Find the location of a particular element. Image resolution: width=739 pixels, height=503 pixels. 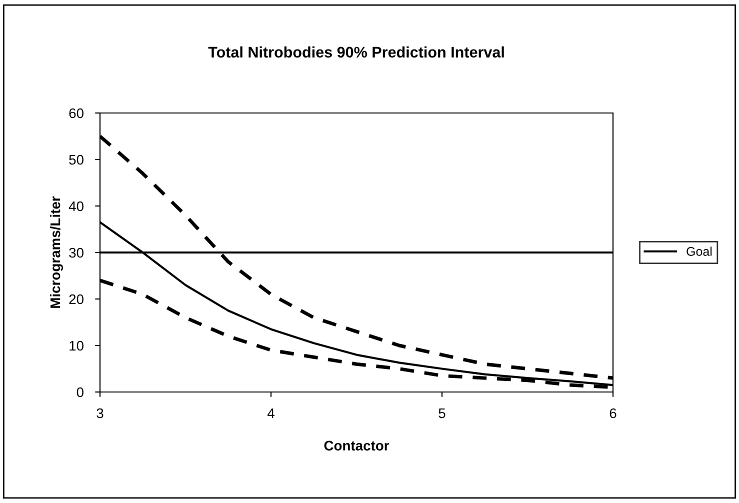

y-tick-label: 40 is located at coordinates (76, 206).